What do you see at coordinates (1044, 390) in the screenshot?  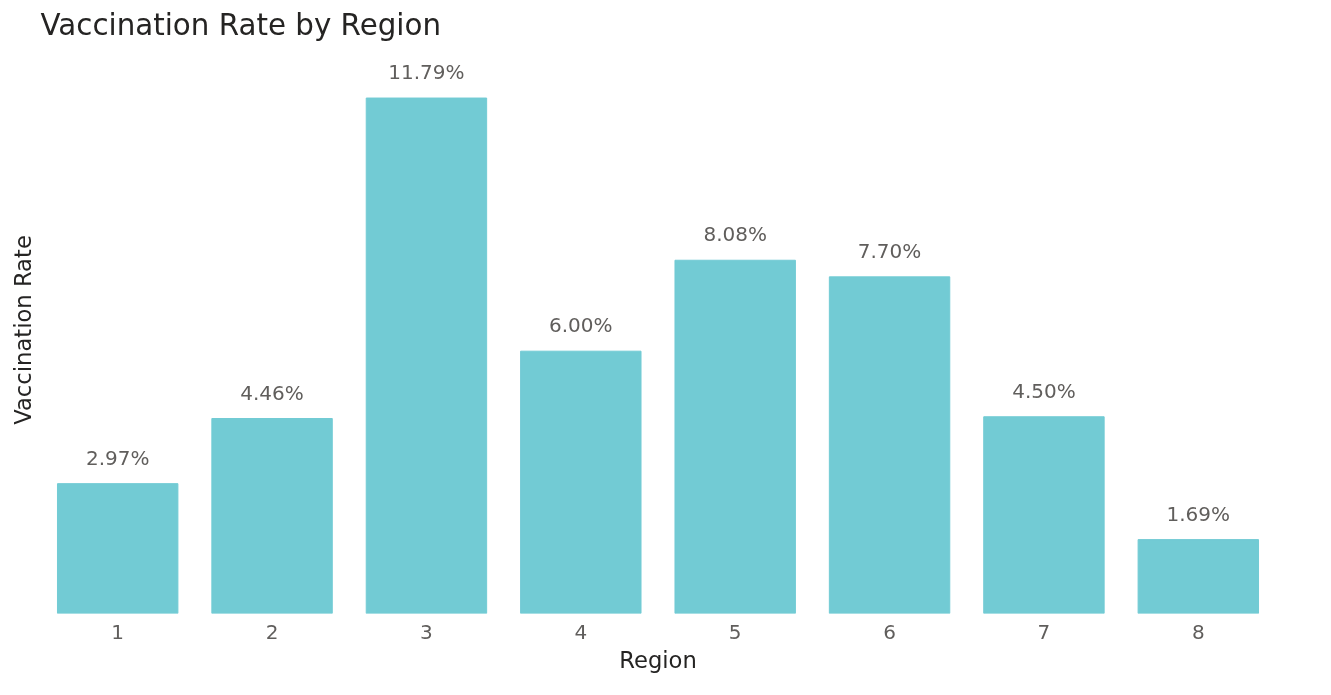 I see `data-label: 4.50%` at bounding box center [1044, 390].